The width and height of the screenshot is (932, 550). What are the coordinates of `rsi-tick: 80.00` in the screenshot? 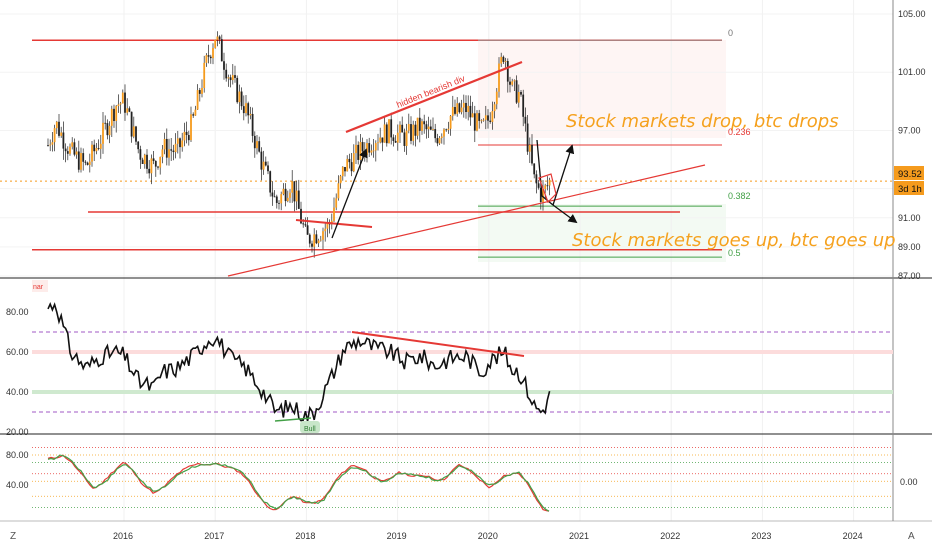 It's located at (17, 312).